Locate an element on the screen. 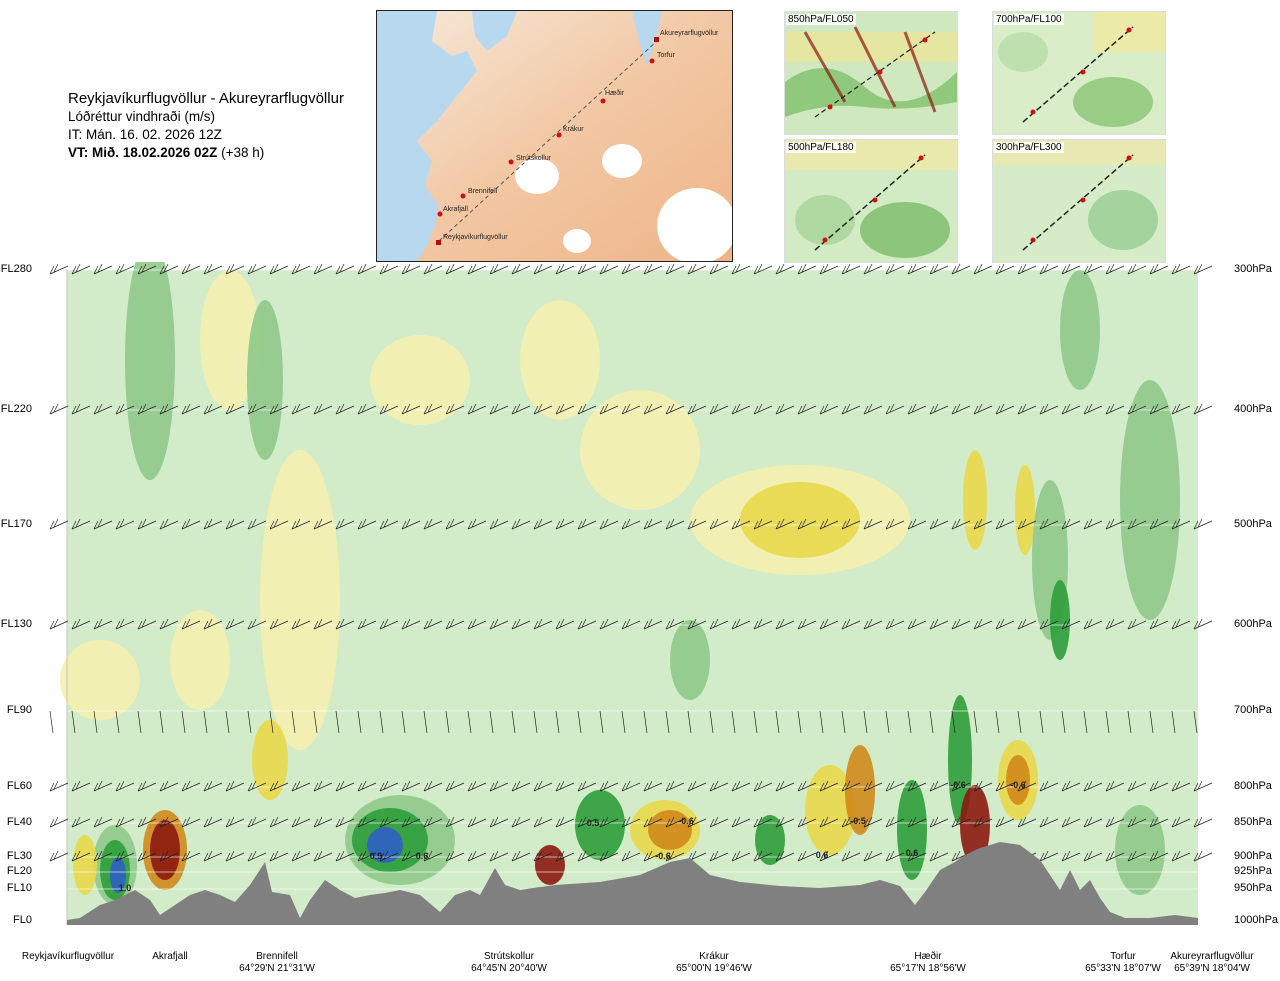 Image resolution: width=1280 pixels, height=981 pixels. map-label-haedir: Hæðir is located at coordinates (615, 93).